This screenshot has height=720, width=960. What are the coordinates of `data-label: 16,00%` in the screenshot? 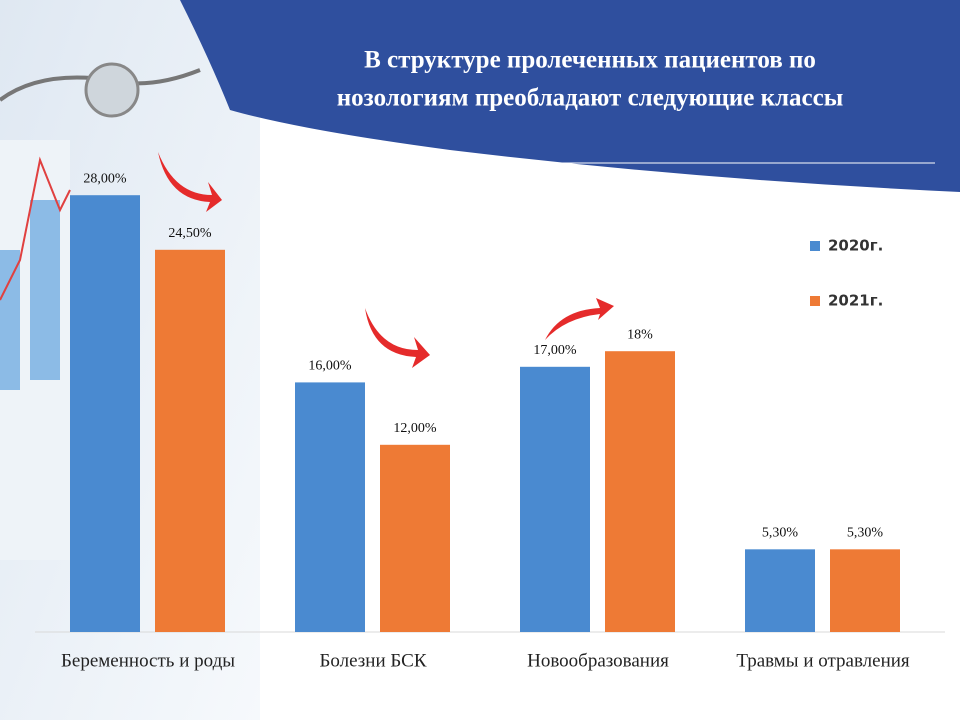 It's located at (330, 366).